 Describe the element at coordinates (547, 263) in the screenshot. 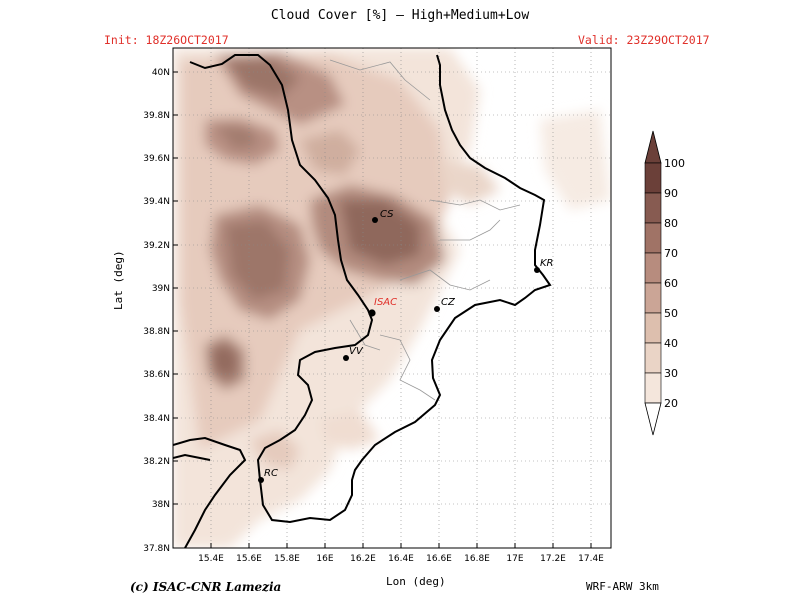

I see `city-label-kr: KR` at that location.